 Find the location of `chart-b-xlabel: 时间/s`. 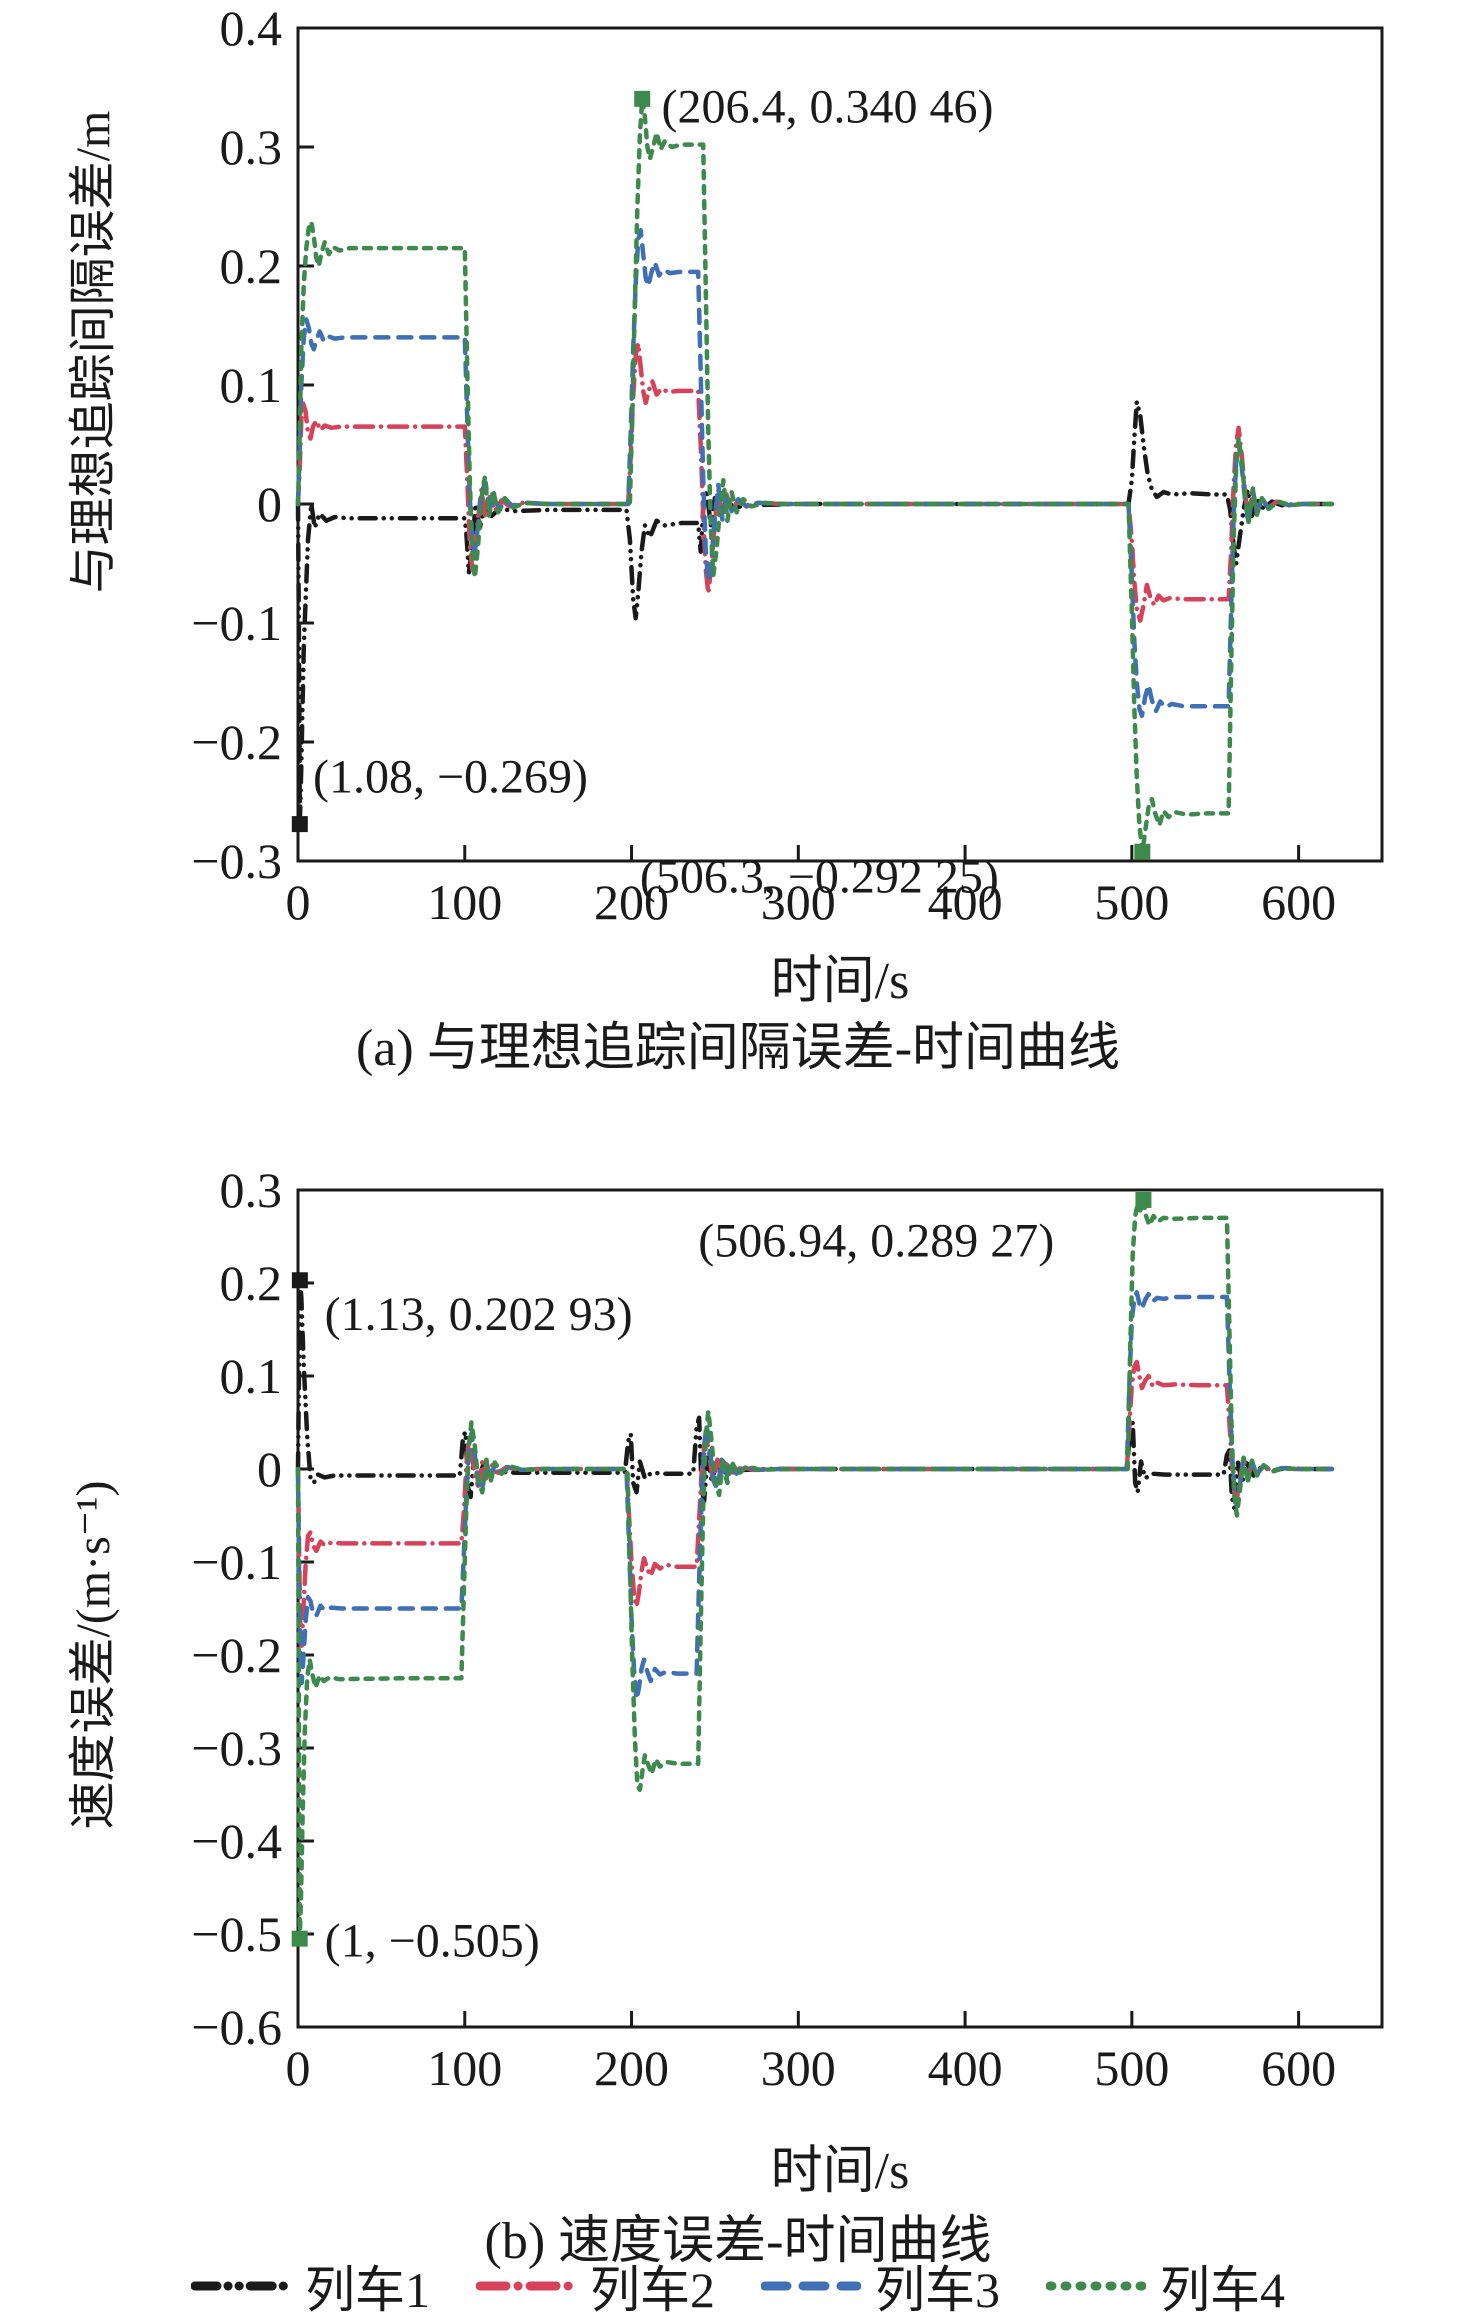

chart-b-xlabel: 时间/s is located at coordinates (840, 2171).